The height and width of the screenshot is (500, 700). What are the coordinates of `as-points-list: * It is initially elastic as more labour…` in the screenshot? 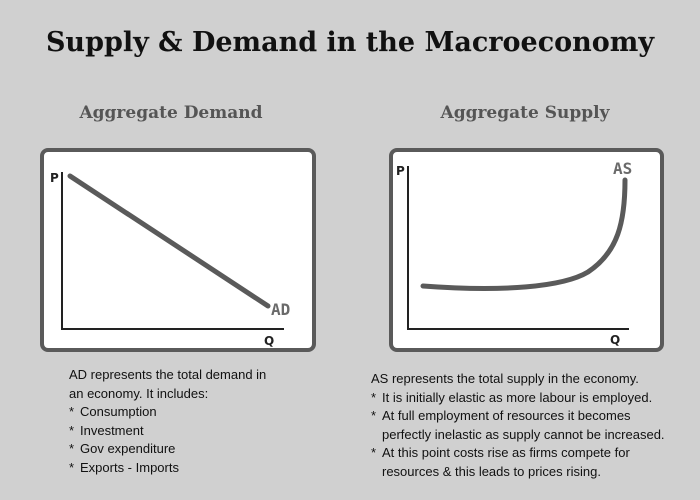 It's located at (535, 435).